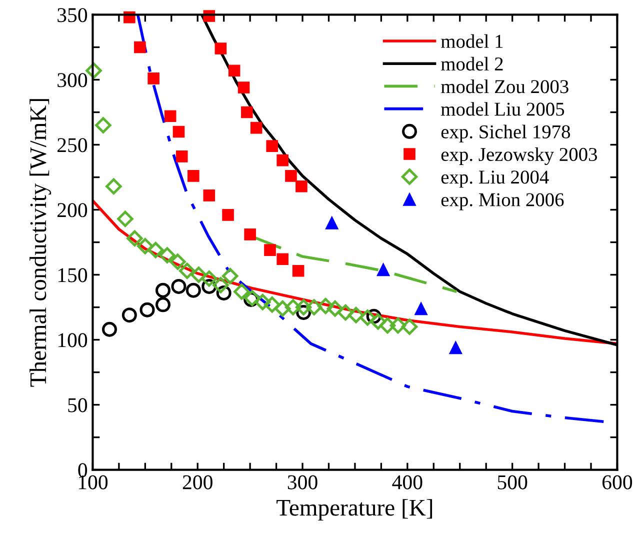 The width and height of the screenshot is (635, 545). Describe the element at coordinates (407, 482) in the screenshot. I see `x-tick-label: 400` at that location.